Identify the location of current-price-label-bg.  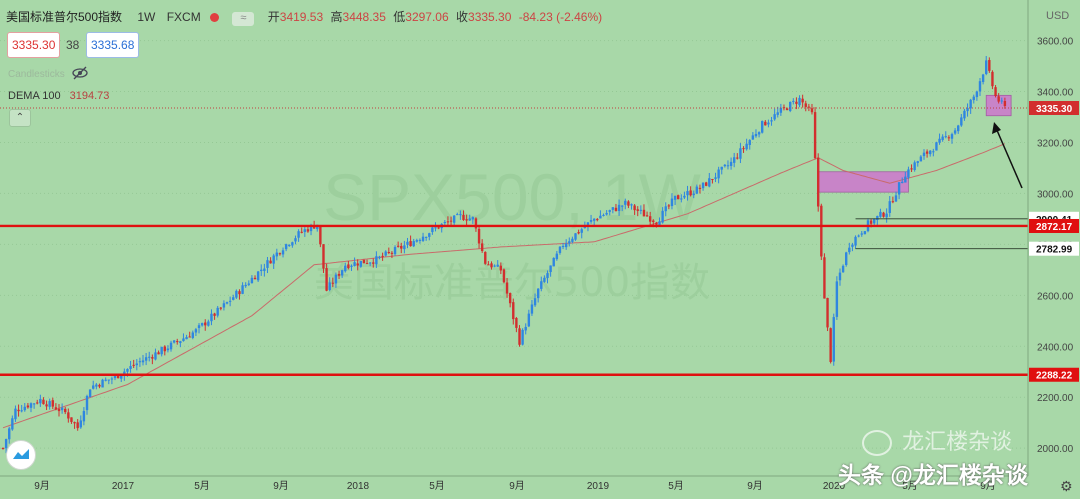
(1054, 108).